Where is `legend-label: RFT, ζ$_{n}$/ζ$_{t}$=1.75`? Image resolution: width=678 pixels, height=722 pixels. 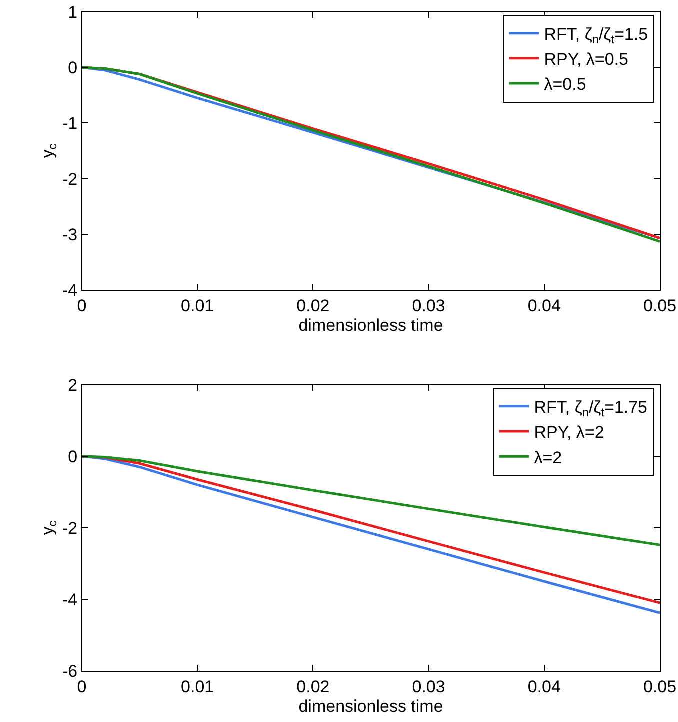
legend-label: RFT, ζ$_{n}$/ζ$_{t}$=1.75 is located at coordinates (591, 409).